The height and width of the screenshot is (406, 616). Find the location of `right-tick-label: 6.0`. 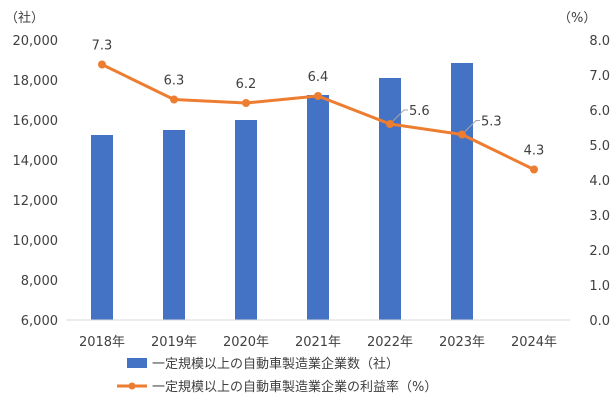

right-tick-label: 6.0 is located at coordinates (599, 111).